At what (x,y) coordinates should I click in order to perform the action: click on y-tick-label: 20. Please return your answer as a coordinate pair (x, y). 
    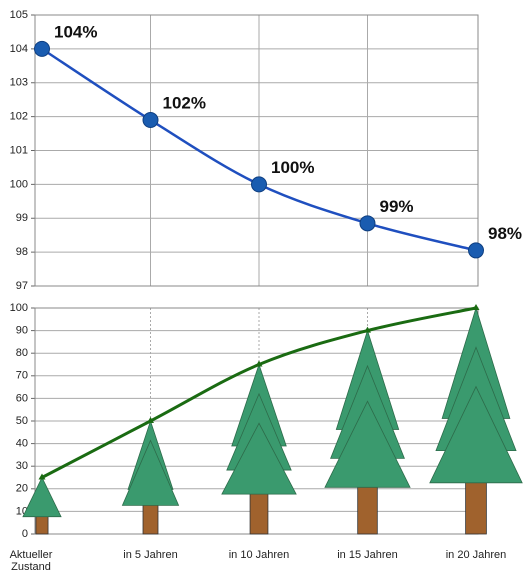
    Looking at the image, I should click on (22, 489).